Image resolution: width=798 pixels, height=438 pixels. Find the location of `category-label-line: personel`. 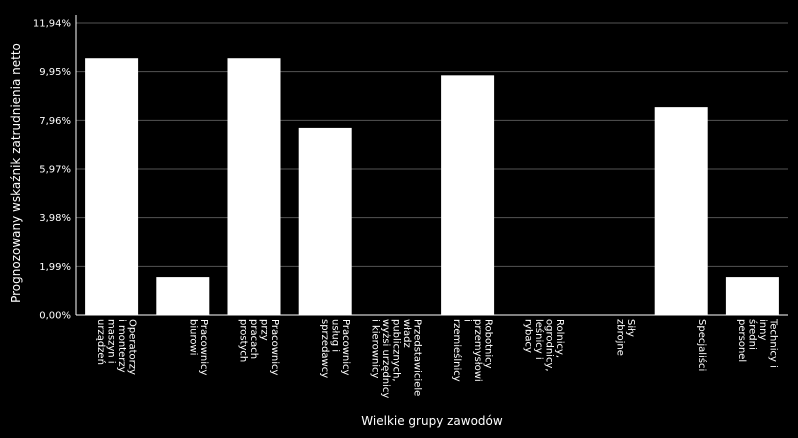

category-label-line: personel is located at coordinates (741, 340).